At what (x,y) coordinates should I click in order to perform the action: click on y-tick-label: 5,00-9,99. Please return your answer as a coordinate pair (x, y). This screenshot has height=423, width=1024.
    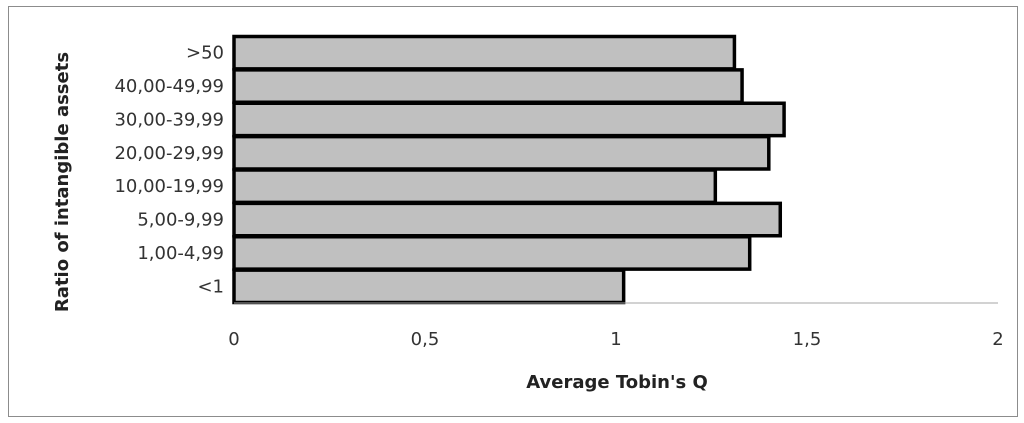
    Looking at the image, I should click on (180, 220).